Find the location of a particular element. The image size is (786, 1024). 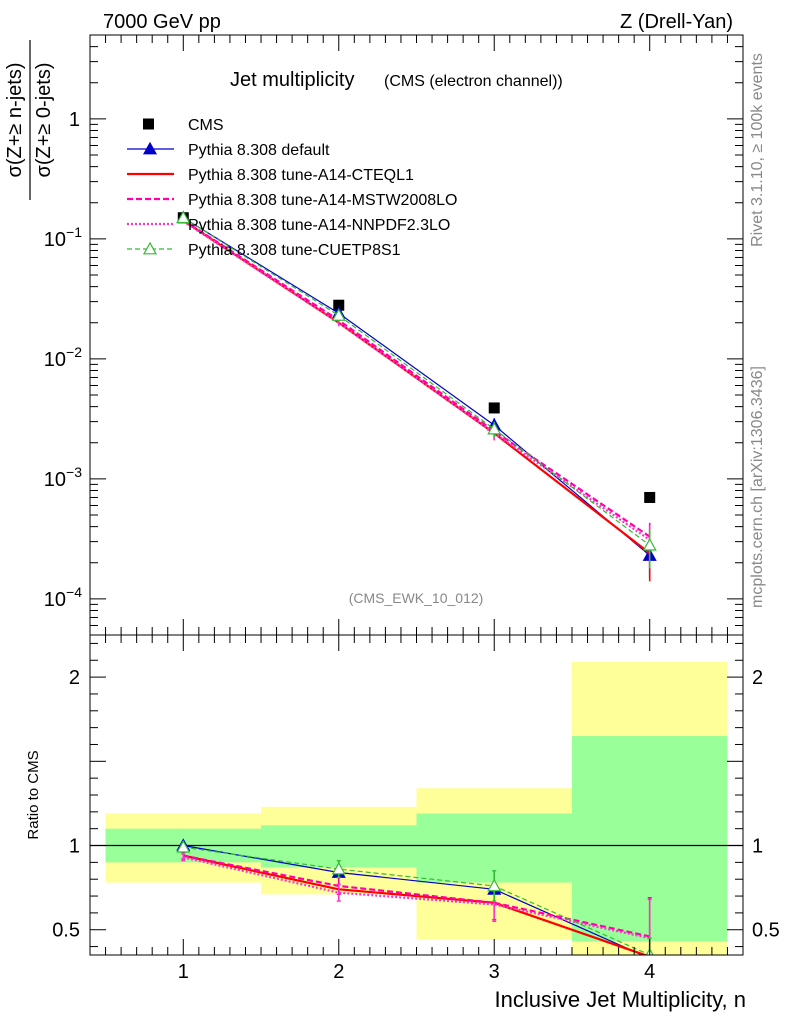

ratio-y-tick-label-left: 2 is located at coordinates (74, 678).